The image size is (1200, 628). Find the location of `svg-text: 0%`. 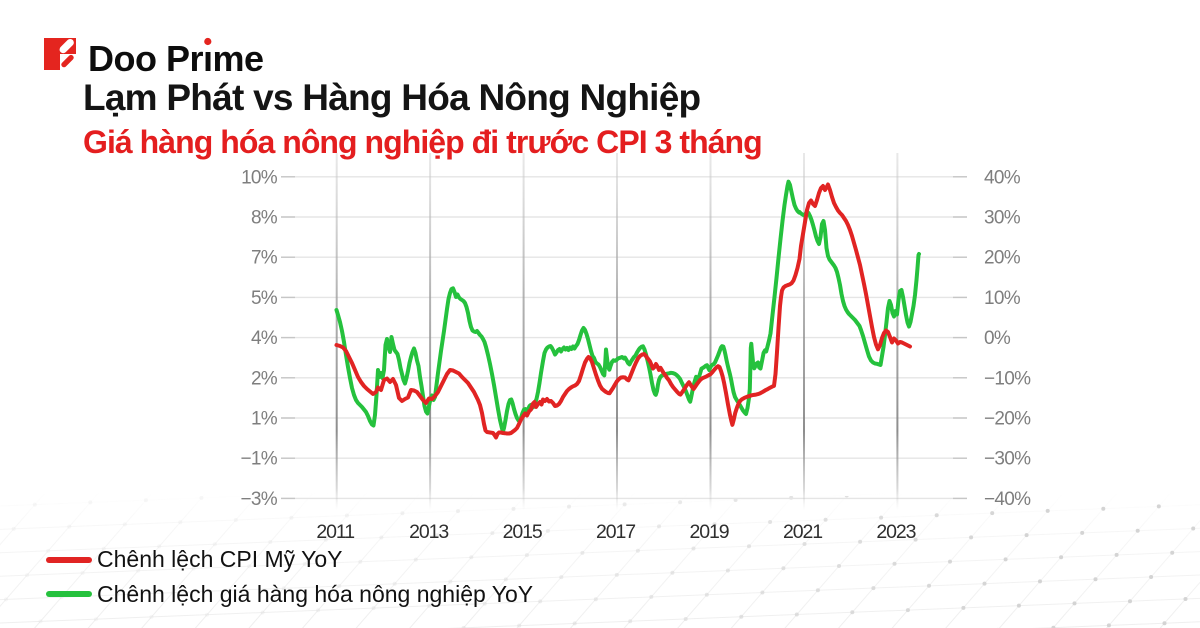

svg-text: 0% is located at coordinates (997, 338).